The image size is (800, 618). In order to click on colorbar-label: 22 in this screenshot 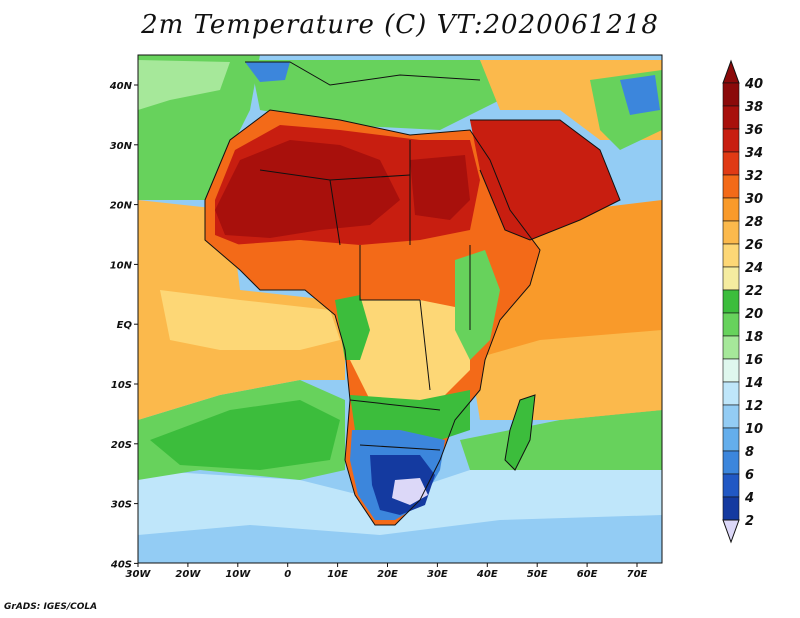, I will do `click(754, 291)`.